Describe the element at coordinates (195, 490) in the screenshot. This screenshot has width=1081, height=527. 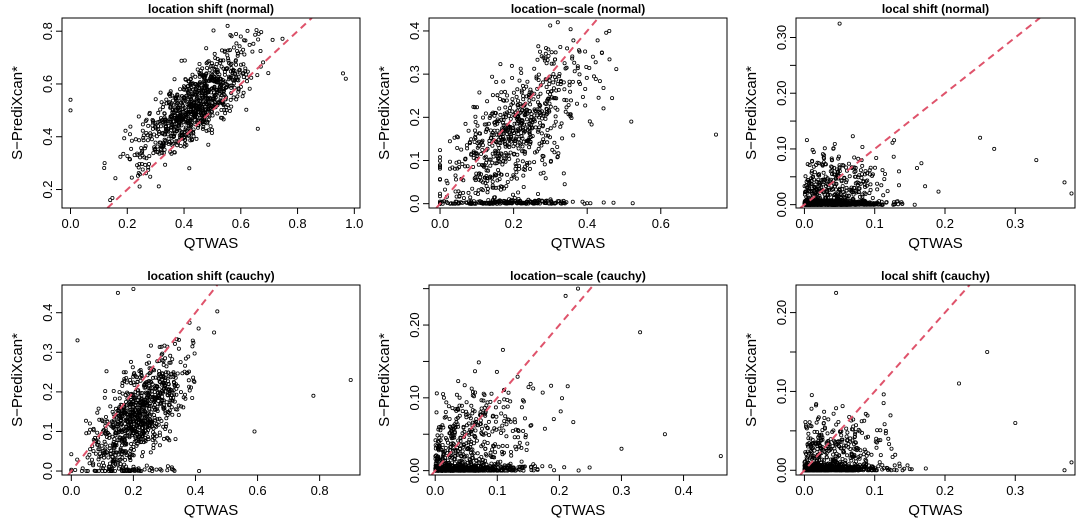
I see `x-tick-label: 0.4` at that location.